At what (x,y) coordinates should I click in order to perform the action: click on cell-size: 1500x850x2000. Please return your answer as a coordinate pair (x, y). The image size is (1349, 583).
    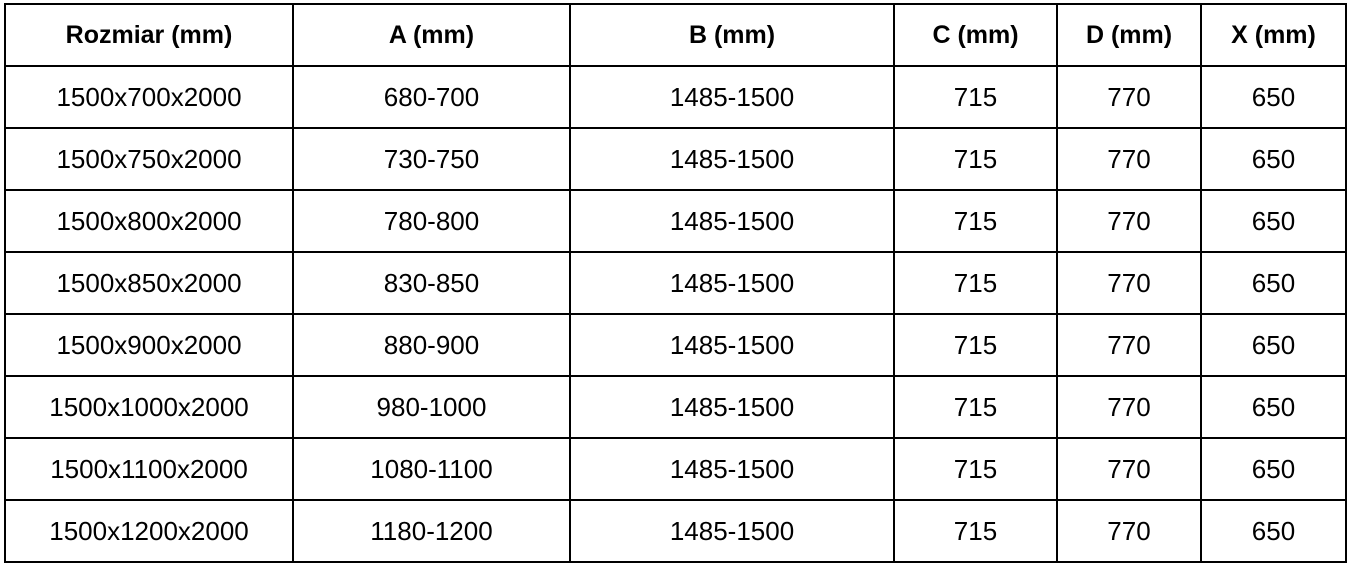
    Looking at the image, I should click on (149, 283).